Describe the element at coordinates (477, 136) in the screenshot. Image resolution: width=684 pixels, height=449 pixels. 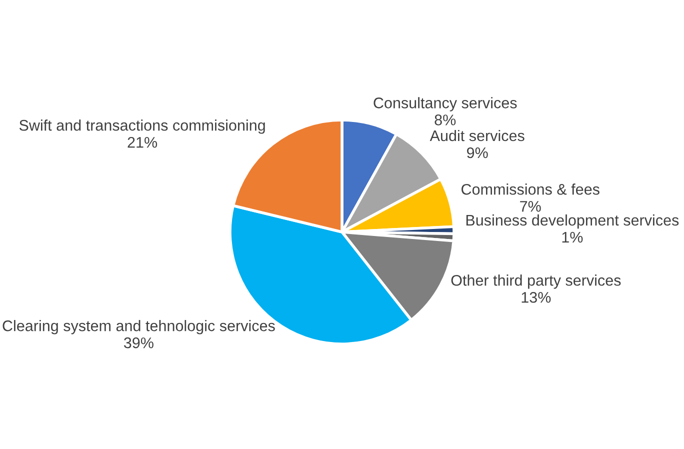
I see `slice-label: Audit services` at that location.